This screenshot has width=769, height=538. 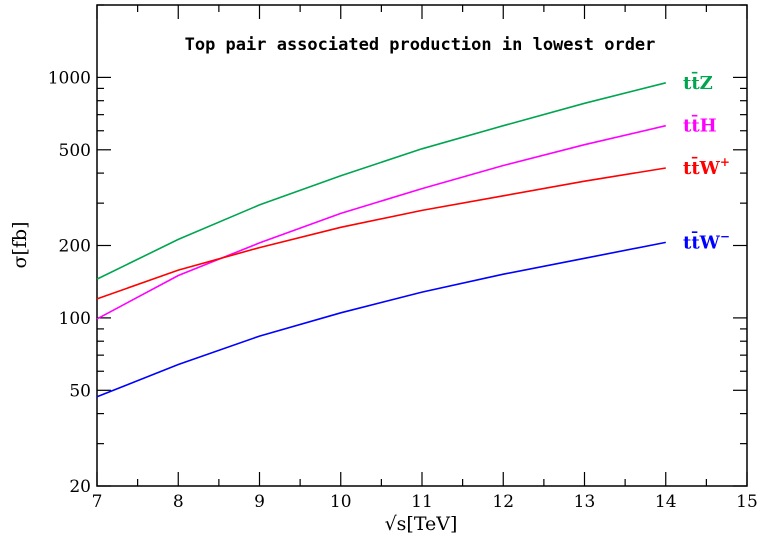 What do you see at coordinates (421, 524) in the screenshot?
I see `x-axis-title: √s[TeV]` at bounding box center [421, 524].